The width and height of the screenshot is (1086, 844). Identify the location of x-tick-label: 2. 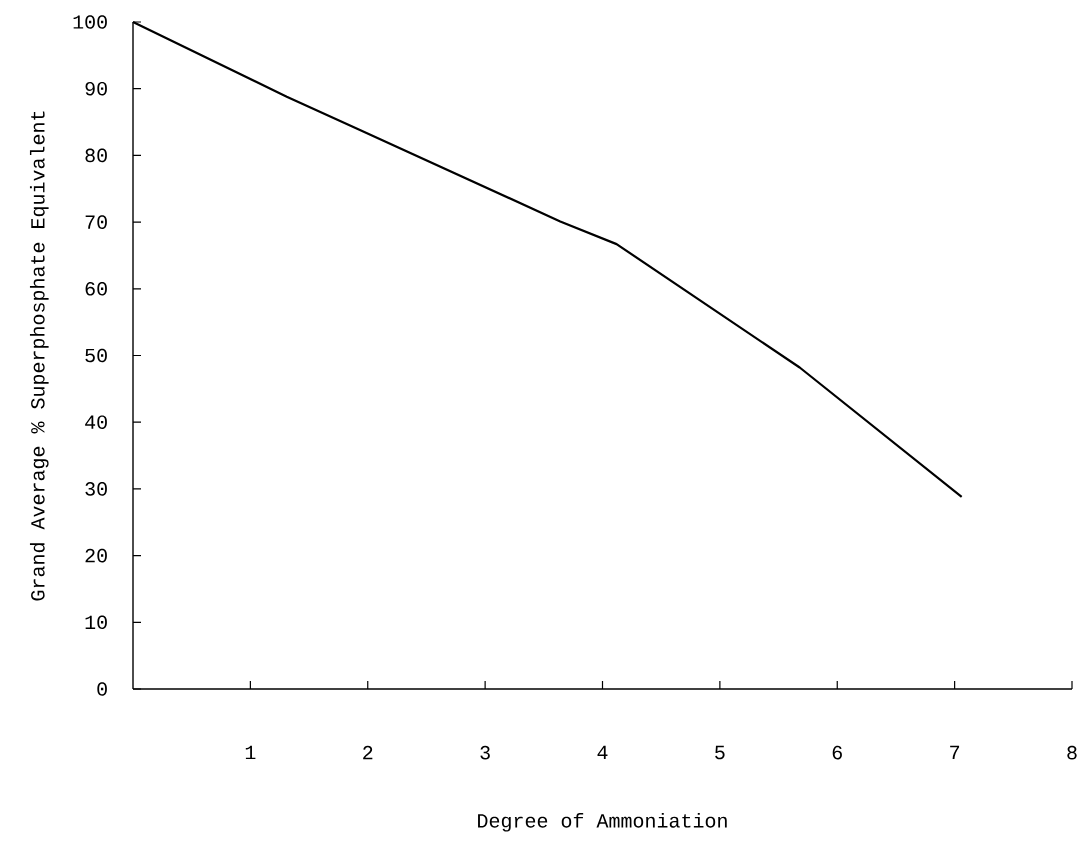
(368, 752).